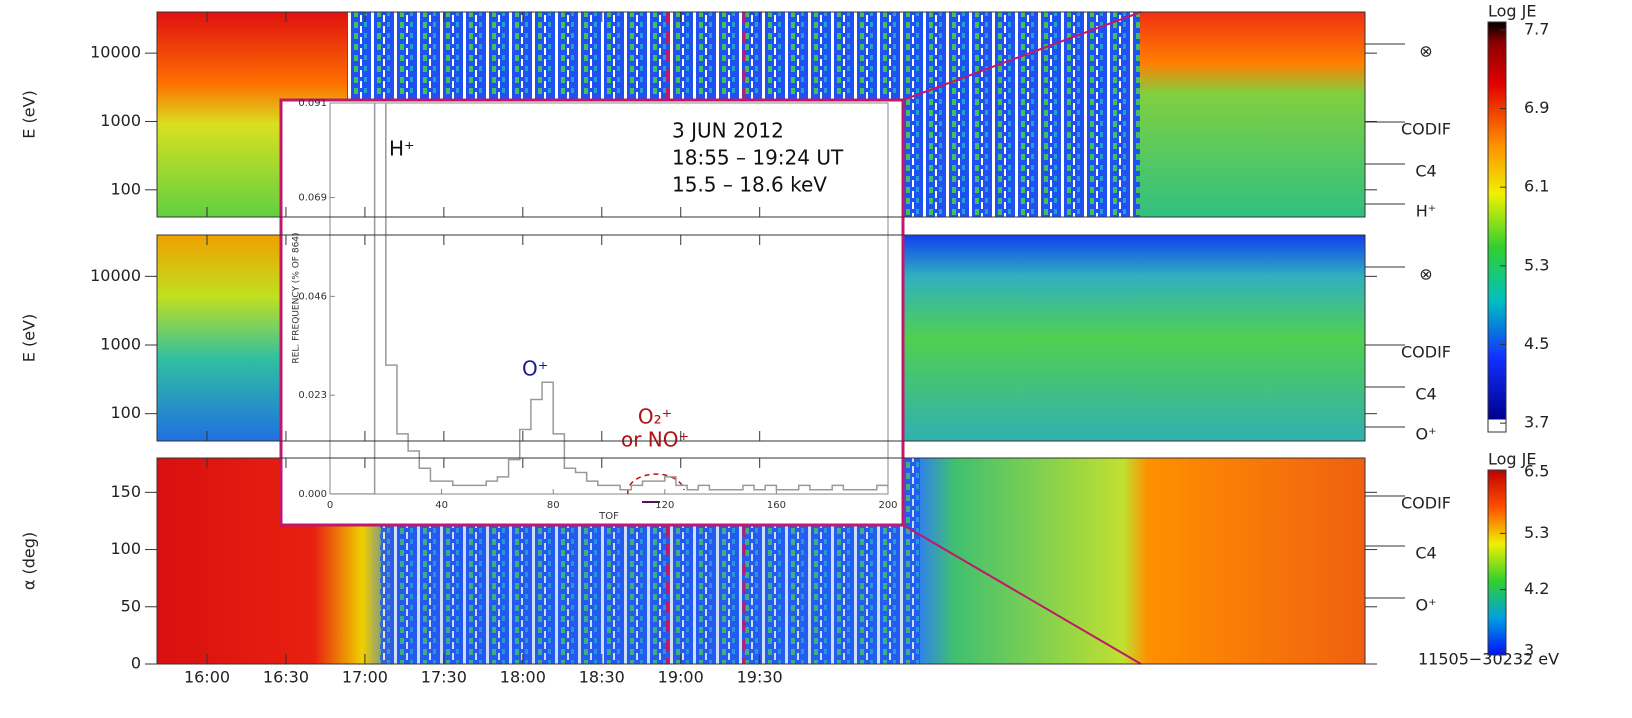 This screenshot has height=718, width=1632. What do you see at coordinates (444, 677) in the screenshot?
I see `x-tick-label: 17:30` at bounding box center [444, 677].